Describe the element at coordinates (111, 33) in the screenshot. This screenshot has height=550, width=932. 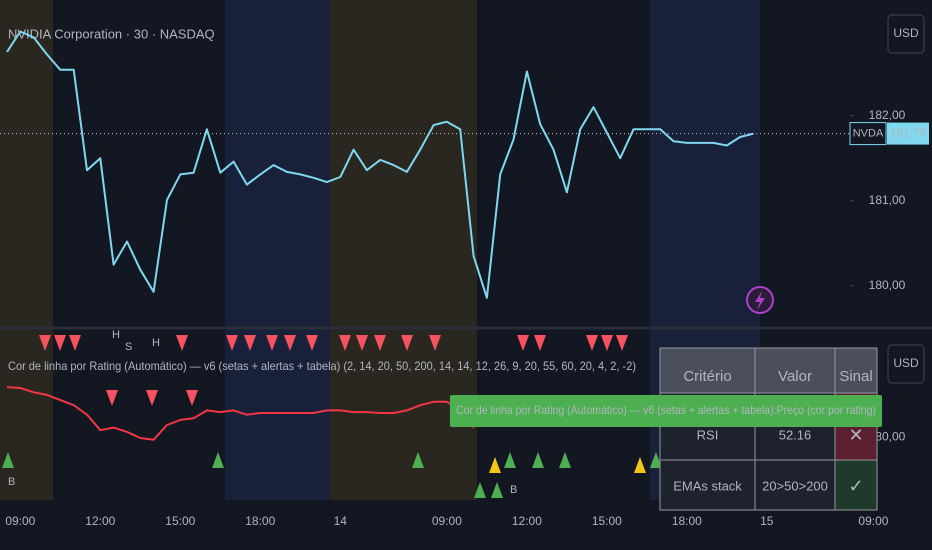
I see `symbol-title: NVIDIA Corporation · 30 · NASDAQ` at that location.